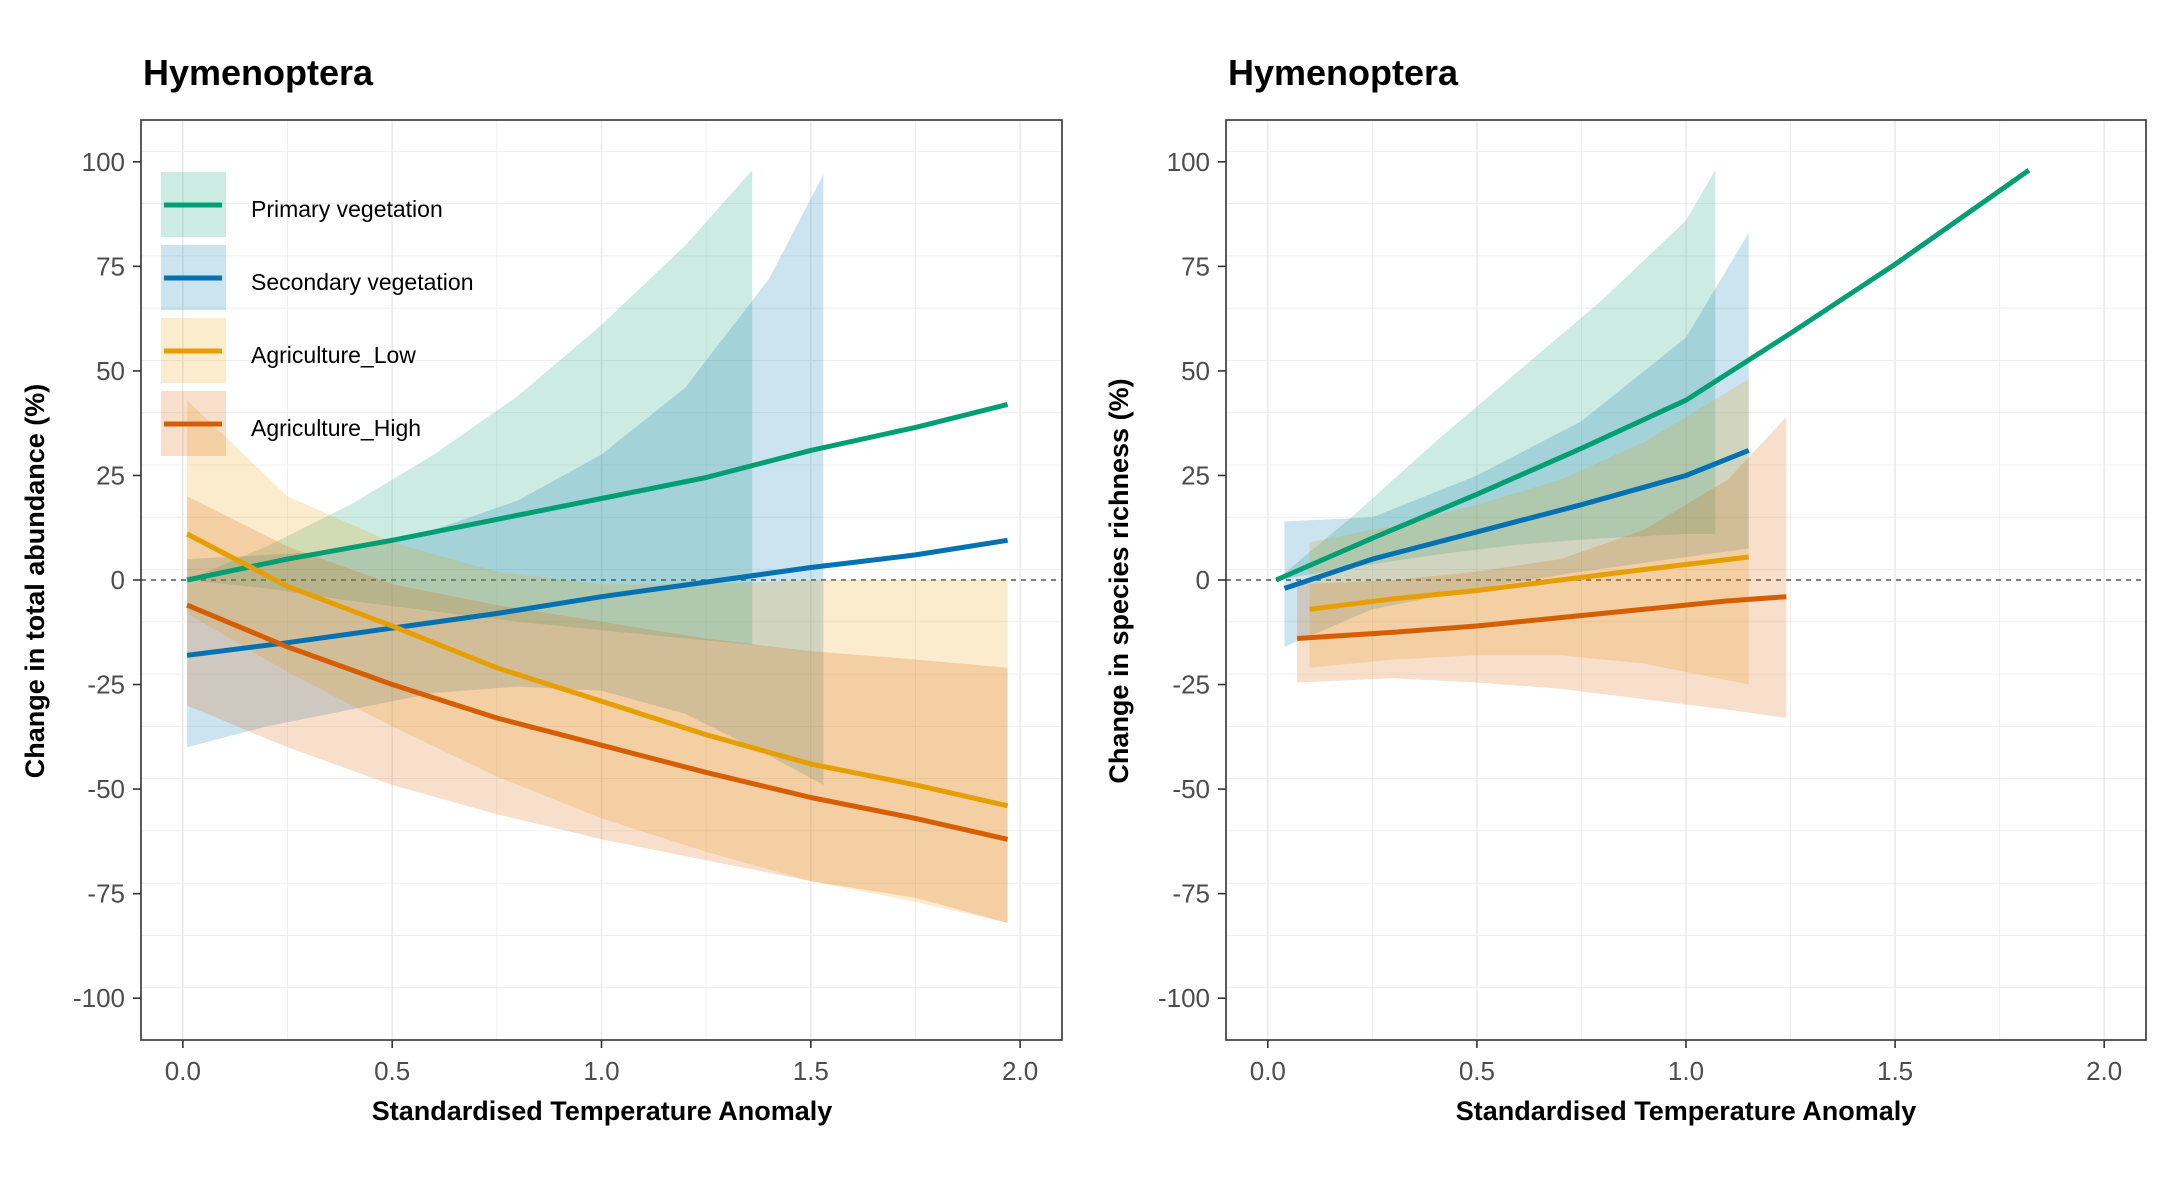 This screenshot has width=2161, height=1181. What do you see at coordinates (347, 209) in the screenshot?
I see `legend-label: Primary vegetation` at bounding box center [347, 209].